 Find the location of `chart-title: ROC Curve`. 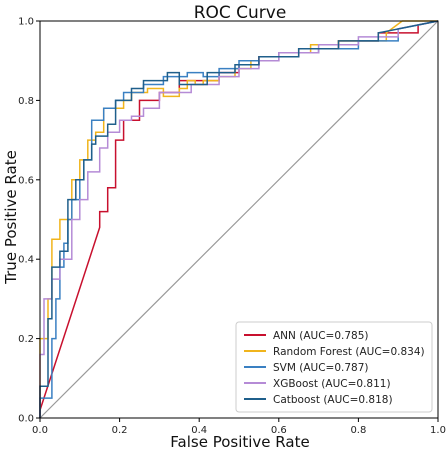

chart-title: ROC Curve is located at coordinates (240, 13).